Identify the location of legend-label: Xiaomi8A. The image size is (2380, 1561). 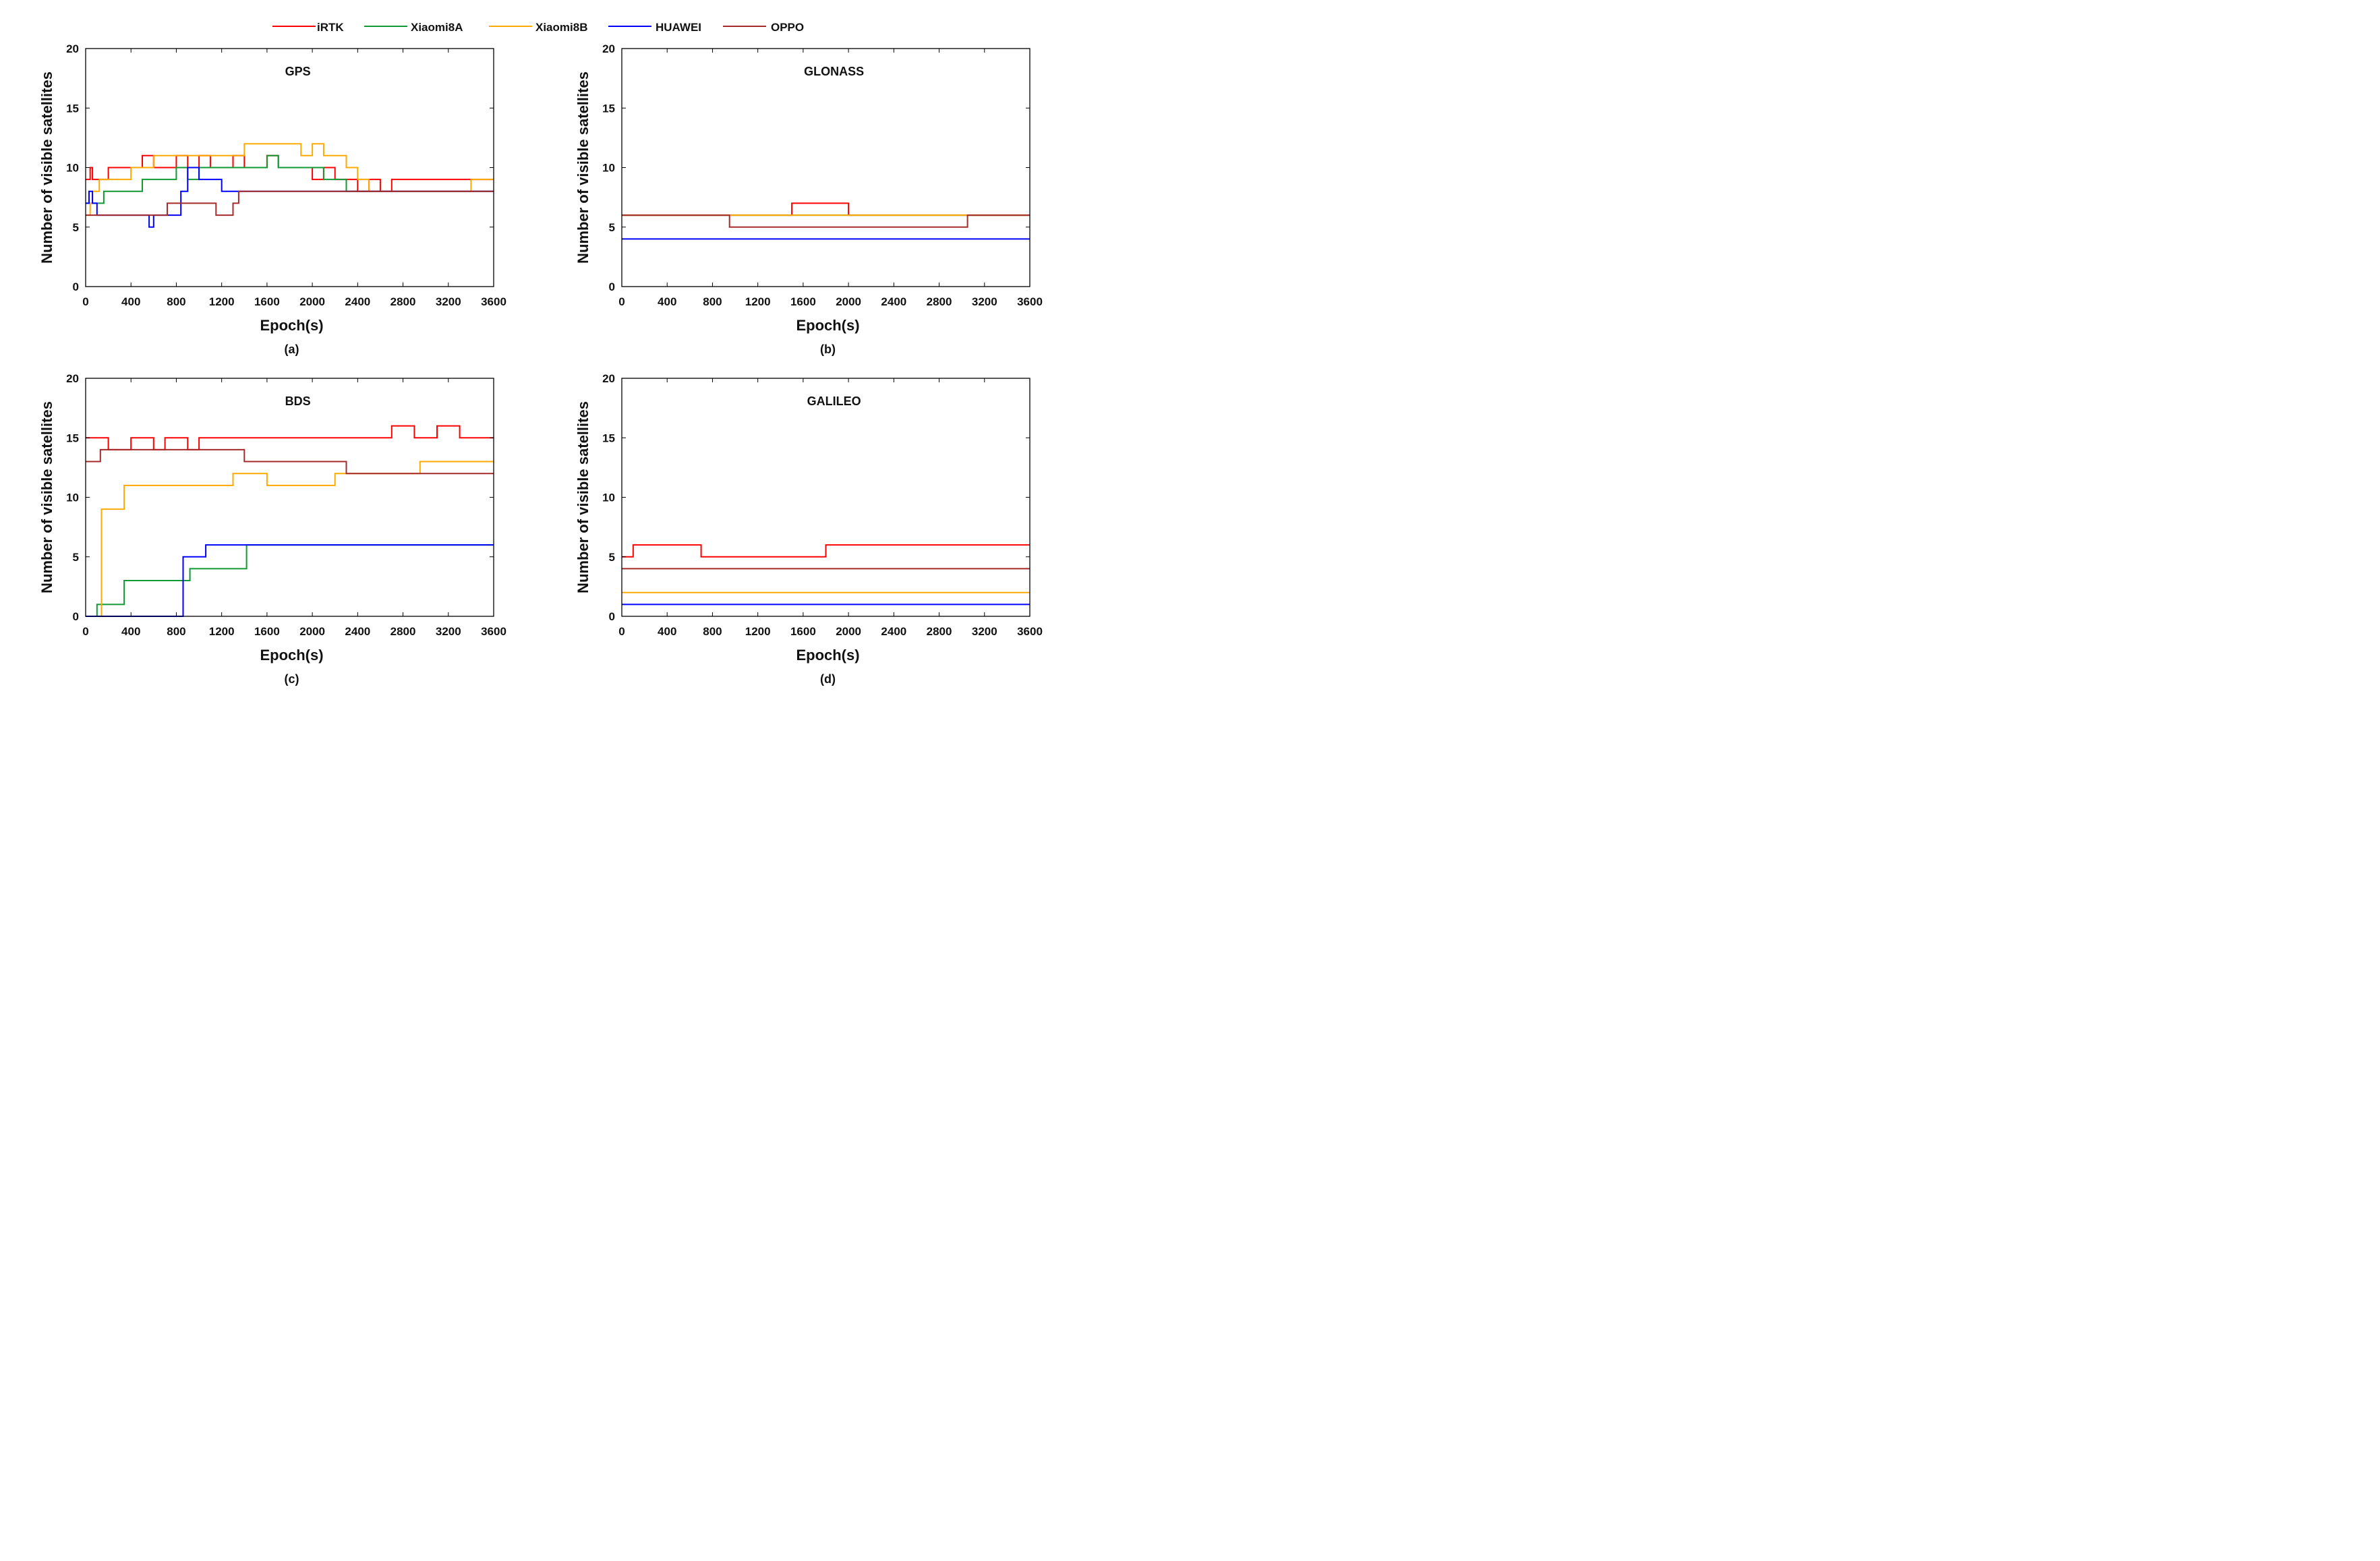
(437, 27).